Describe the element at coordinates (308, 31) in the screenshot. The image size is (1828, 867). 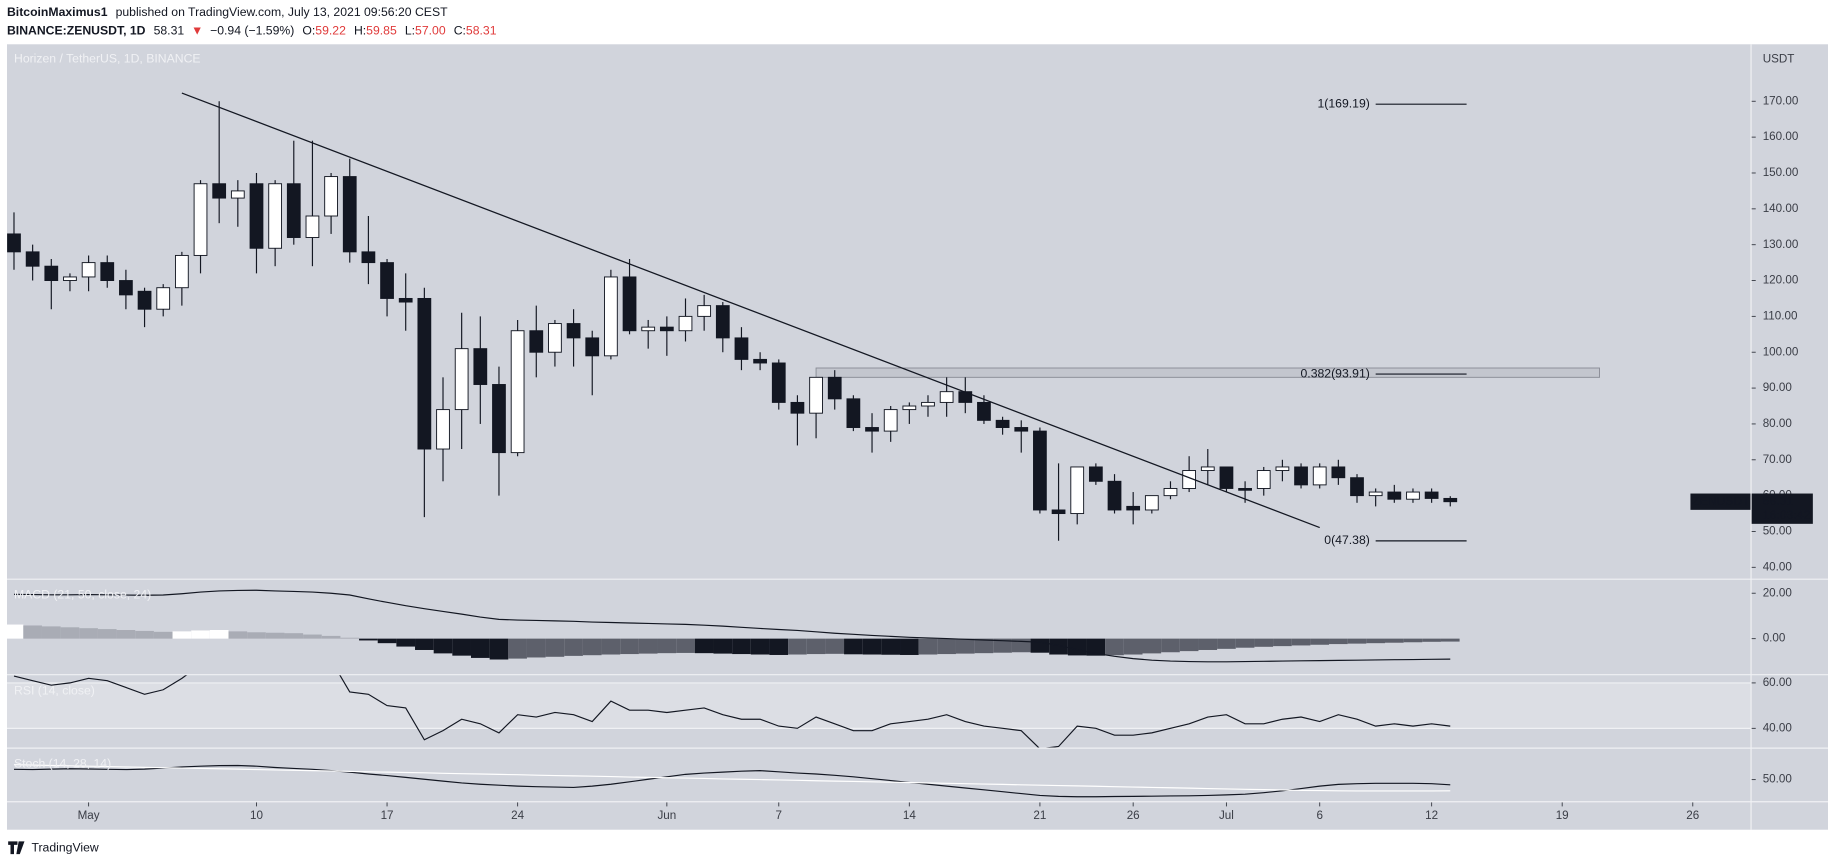
I see `open-key: O:` at that location.